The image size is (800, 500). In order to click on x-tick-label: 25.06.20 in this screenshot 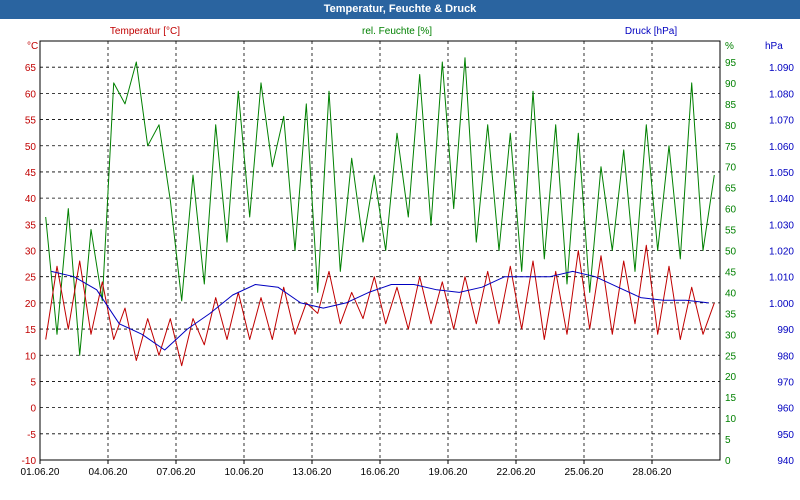, I will do `click(584, 472)`.